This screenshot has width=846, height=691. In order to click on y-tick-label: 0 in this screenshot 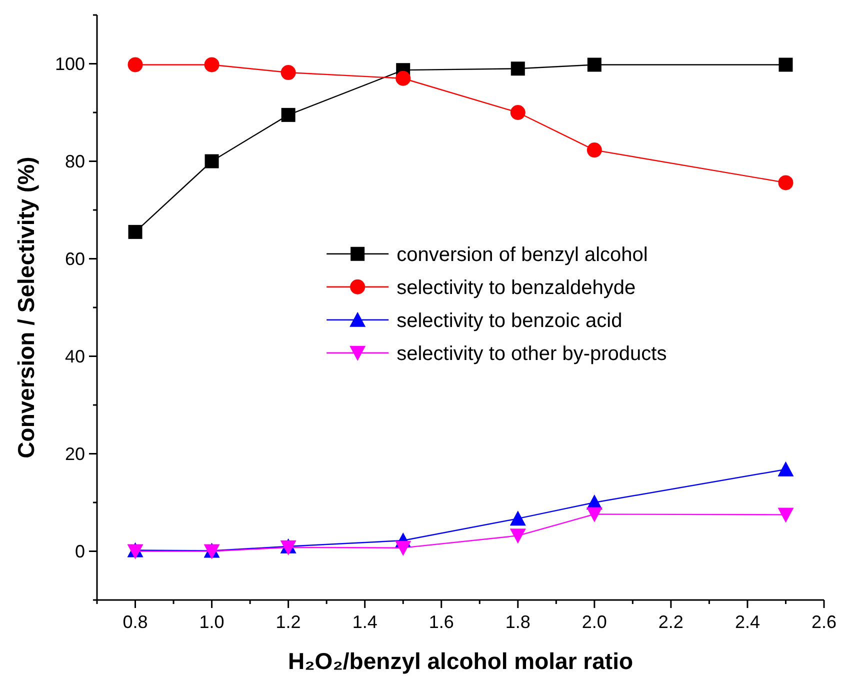, I will do `click(79, 551)`.